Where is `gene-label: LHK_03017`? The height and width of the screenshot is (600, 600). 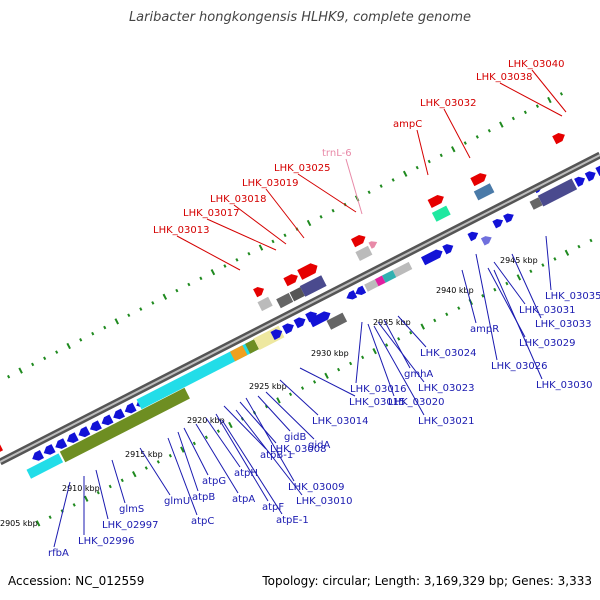
gene-label: LHK_03017 is located at coordinates (211, 213).